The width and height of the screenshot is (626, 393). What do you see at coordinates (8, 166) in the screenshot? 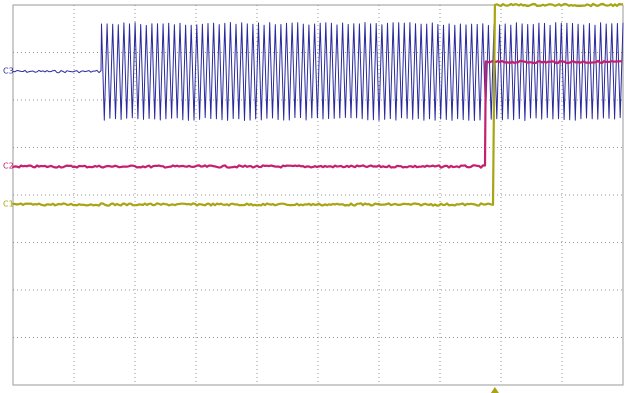
I see `channel-label-ch2: C2` at bounding box center [8, 166].